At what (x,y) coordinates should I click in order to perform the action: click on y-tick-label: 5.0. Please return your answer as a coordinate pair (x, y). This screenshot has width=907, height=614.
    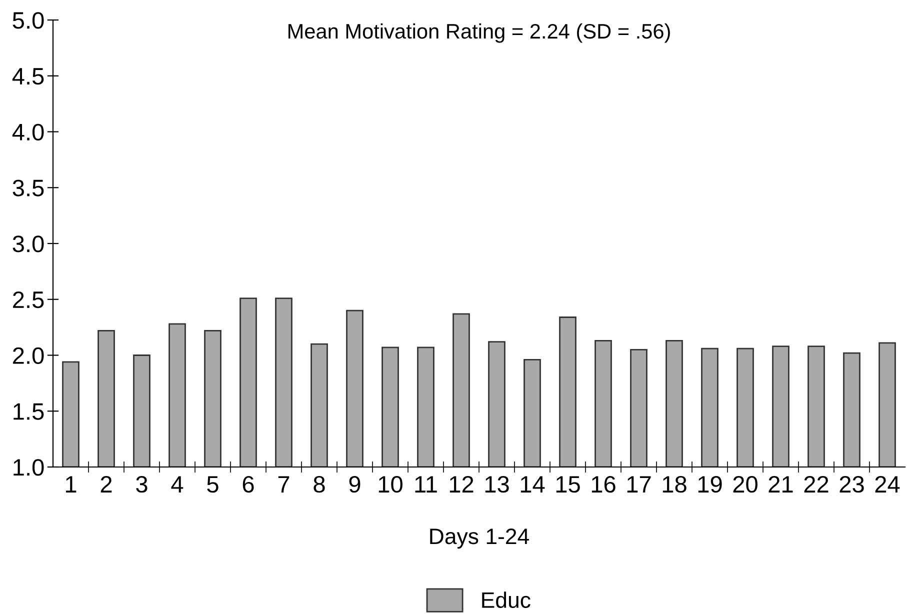
    Looking at the image, I should click on (28, 20).